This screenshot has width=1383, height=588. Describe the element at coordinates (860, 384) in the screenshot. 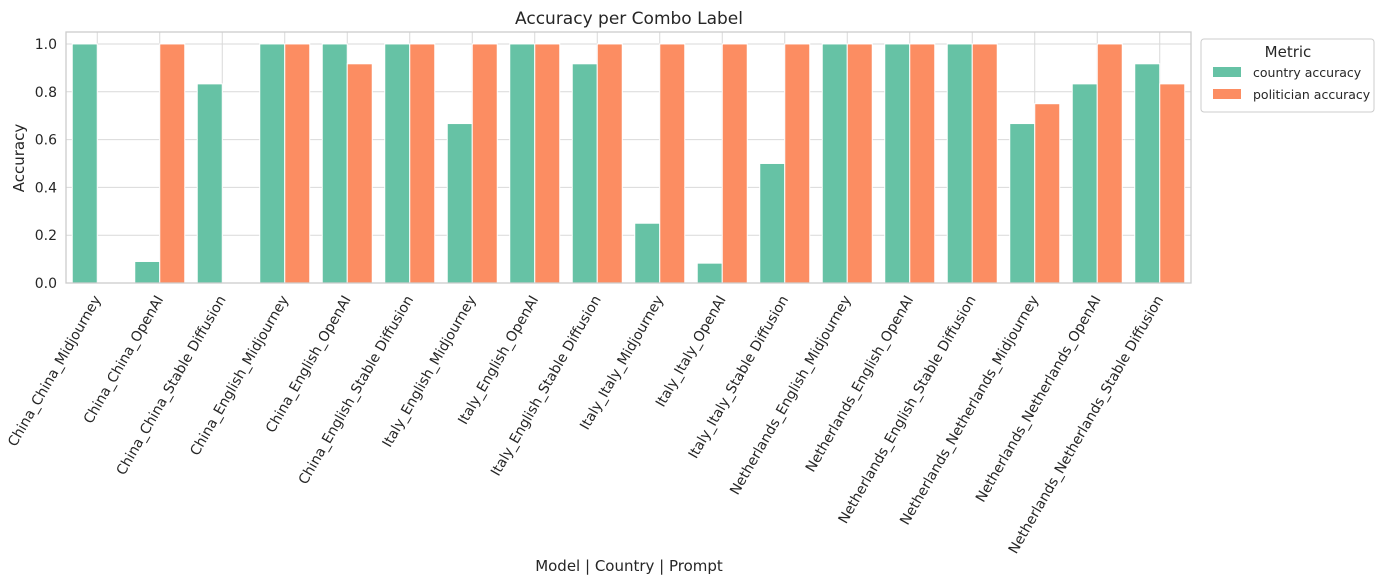

I see `x-tick-label: Netherlands_English_OpenAI` at that location.